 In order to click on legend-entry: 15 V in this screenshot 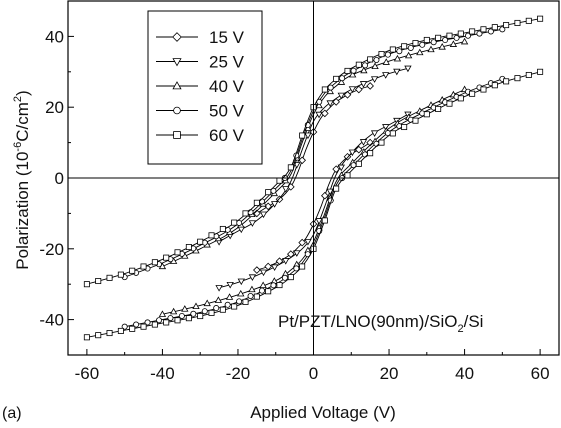, I will do `click(200, 37)`.